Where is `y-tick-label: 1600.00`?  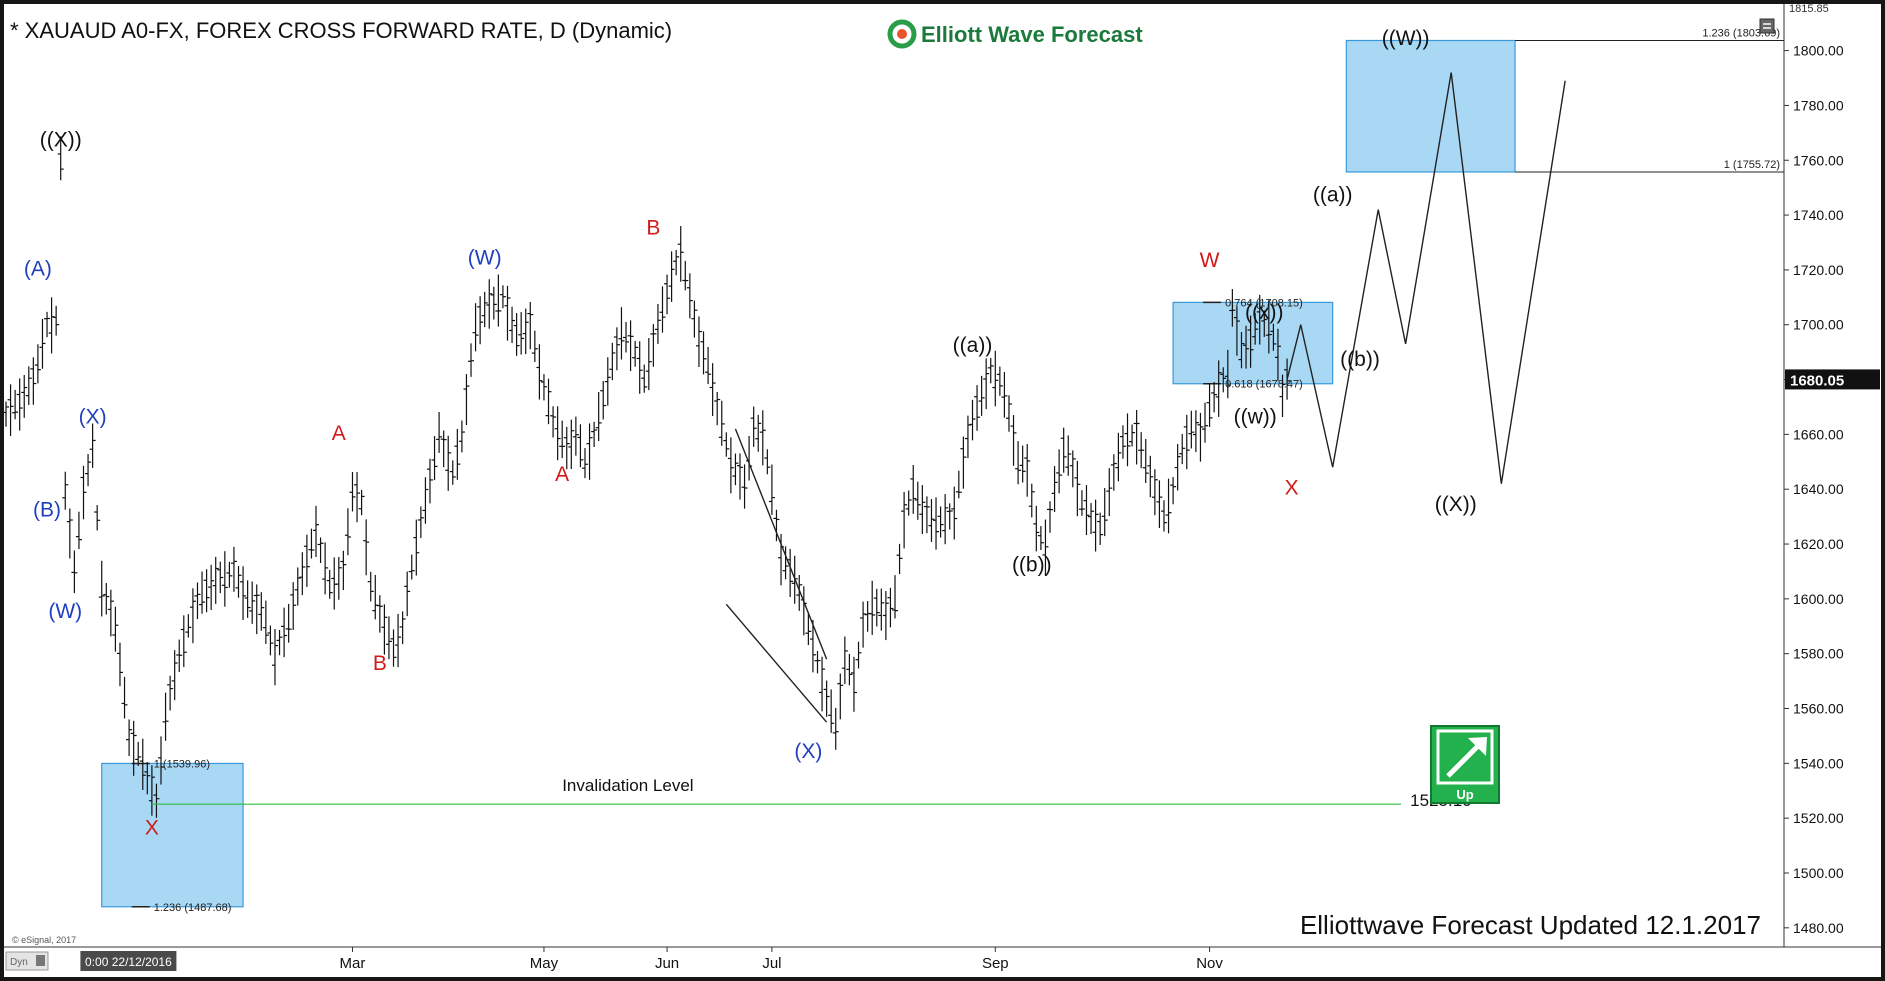 y-tick-label: 1600.00 is located at coordinates (1818, 599).